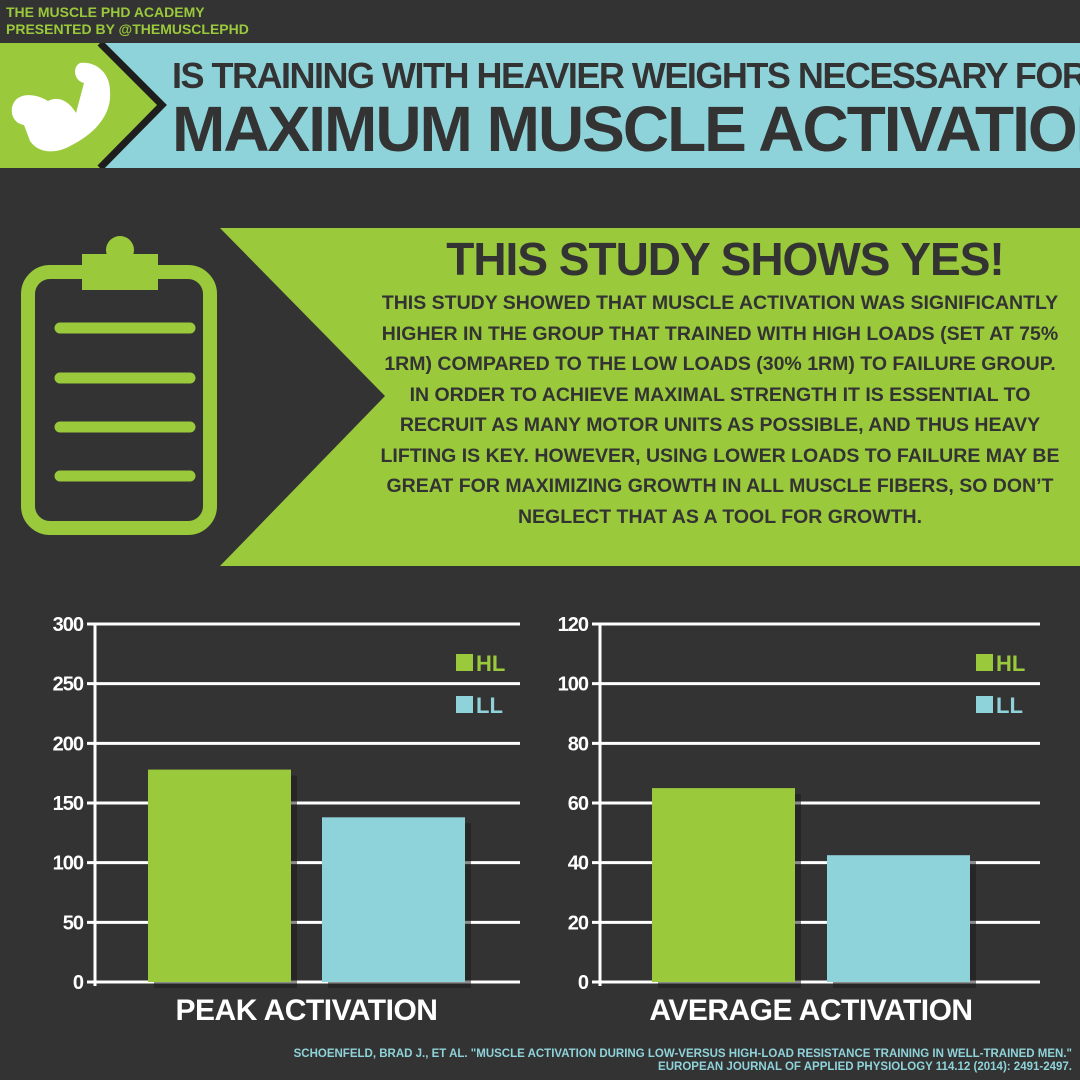 This screenshot has height=1080, width=1080. What do you see at coordinates (68, 625) in the screenshot?
I see `y-tick-label: 300` at bounding box center [68, 625].